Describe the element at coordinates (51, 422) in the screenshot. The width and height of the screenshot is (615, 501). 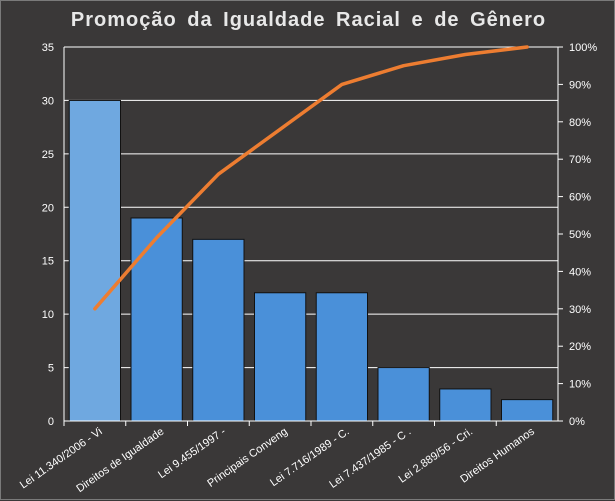
I see `y-tick-label: 0` at that location.